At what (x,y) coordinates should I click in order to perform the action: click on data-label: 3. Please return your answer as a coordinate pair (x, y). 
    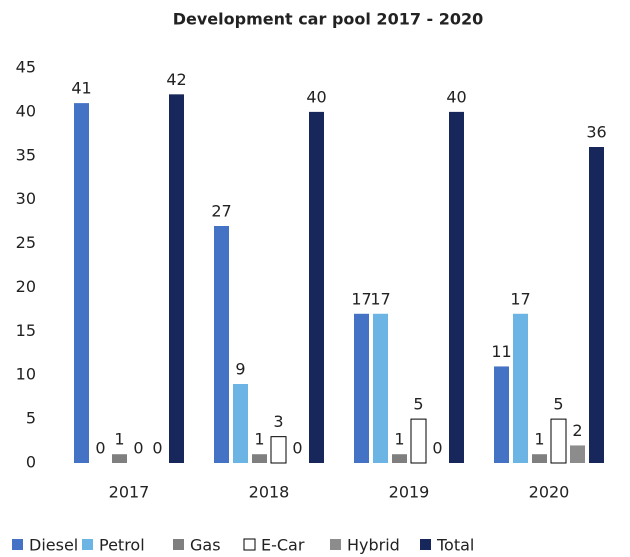
    Looking at the image, I should click on (278, 421).